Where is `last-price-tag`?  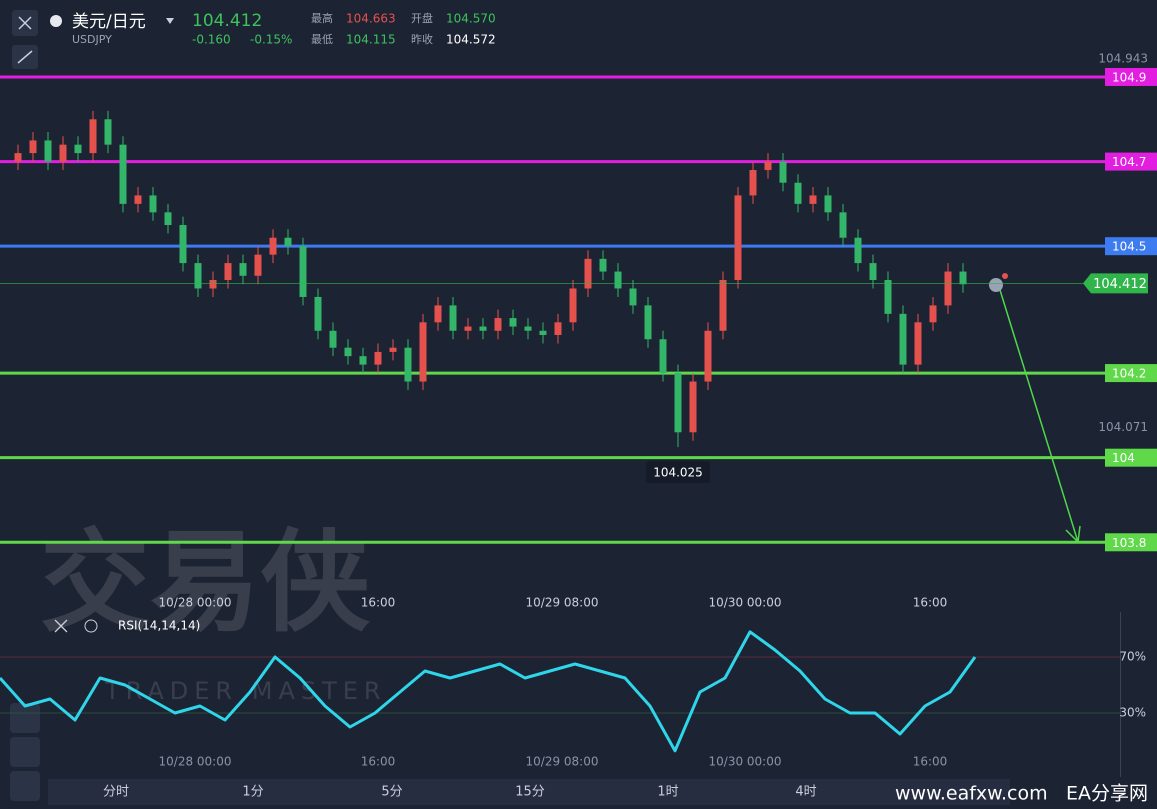 last-price-tag is located at coordinates (1115, 283).